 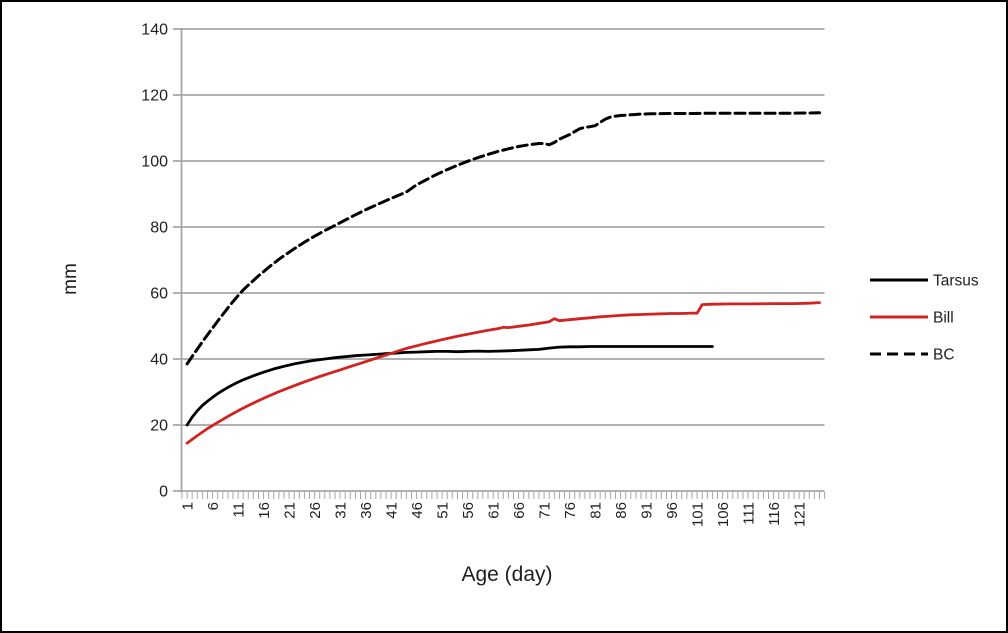 What do you see at coordinates (188, 506) in the screenshot?
I see `x-tick-label: 1` at bounding box center [188, 506].